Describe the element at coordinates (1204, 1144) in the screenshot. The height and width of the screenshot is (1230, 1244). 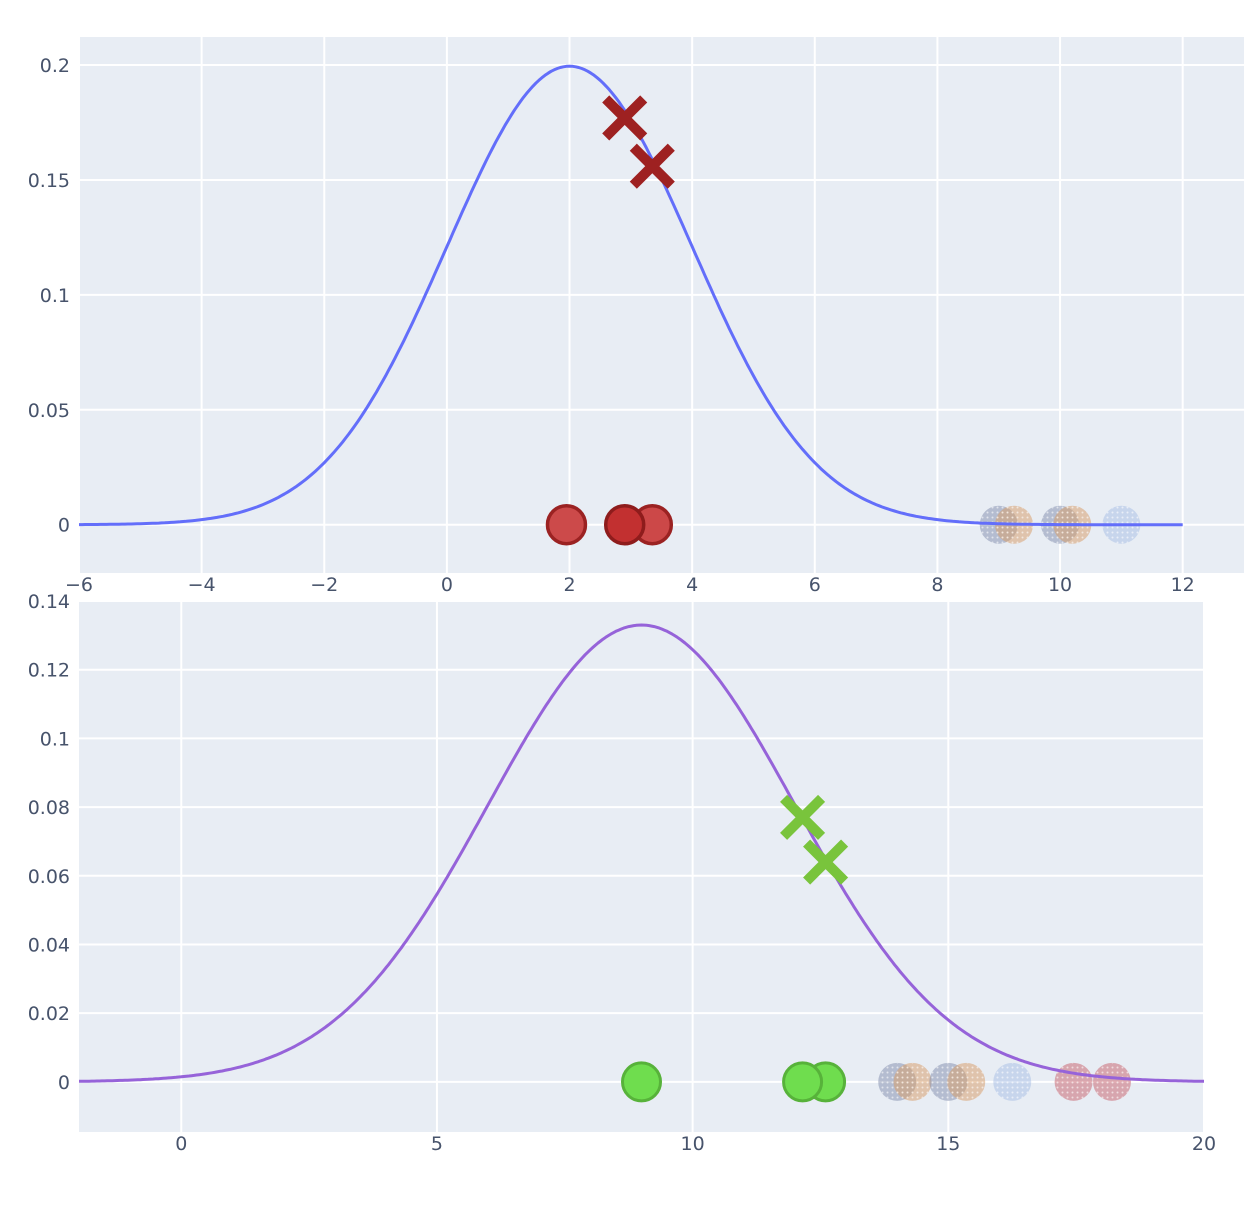
I see `x-tick-label: 20` at that location.